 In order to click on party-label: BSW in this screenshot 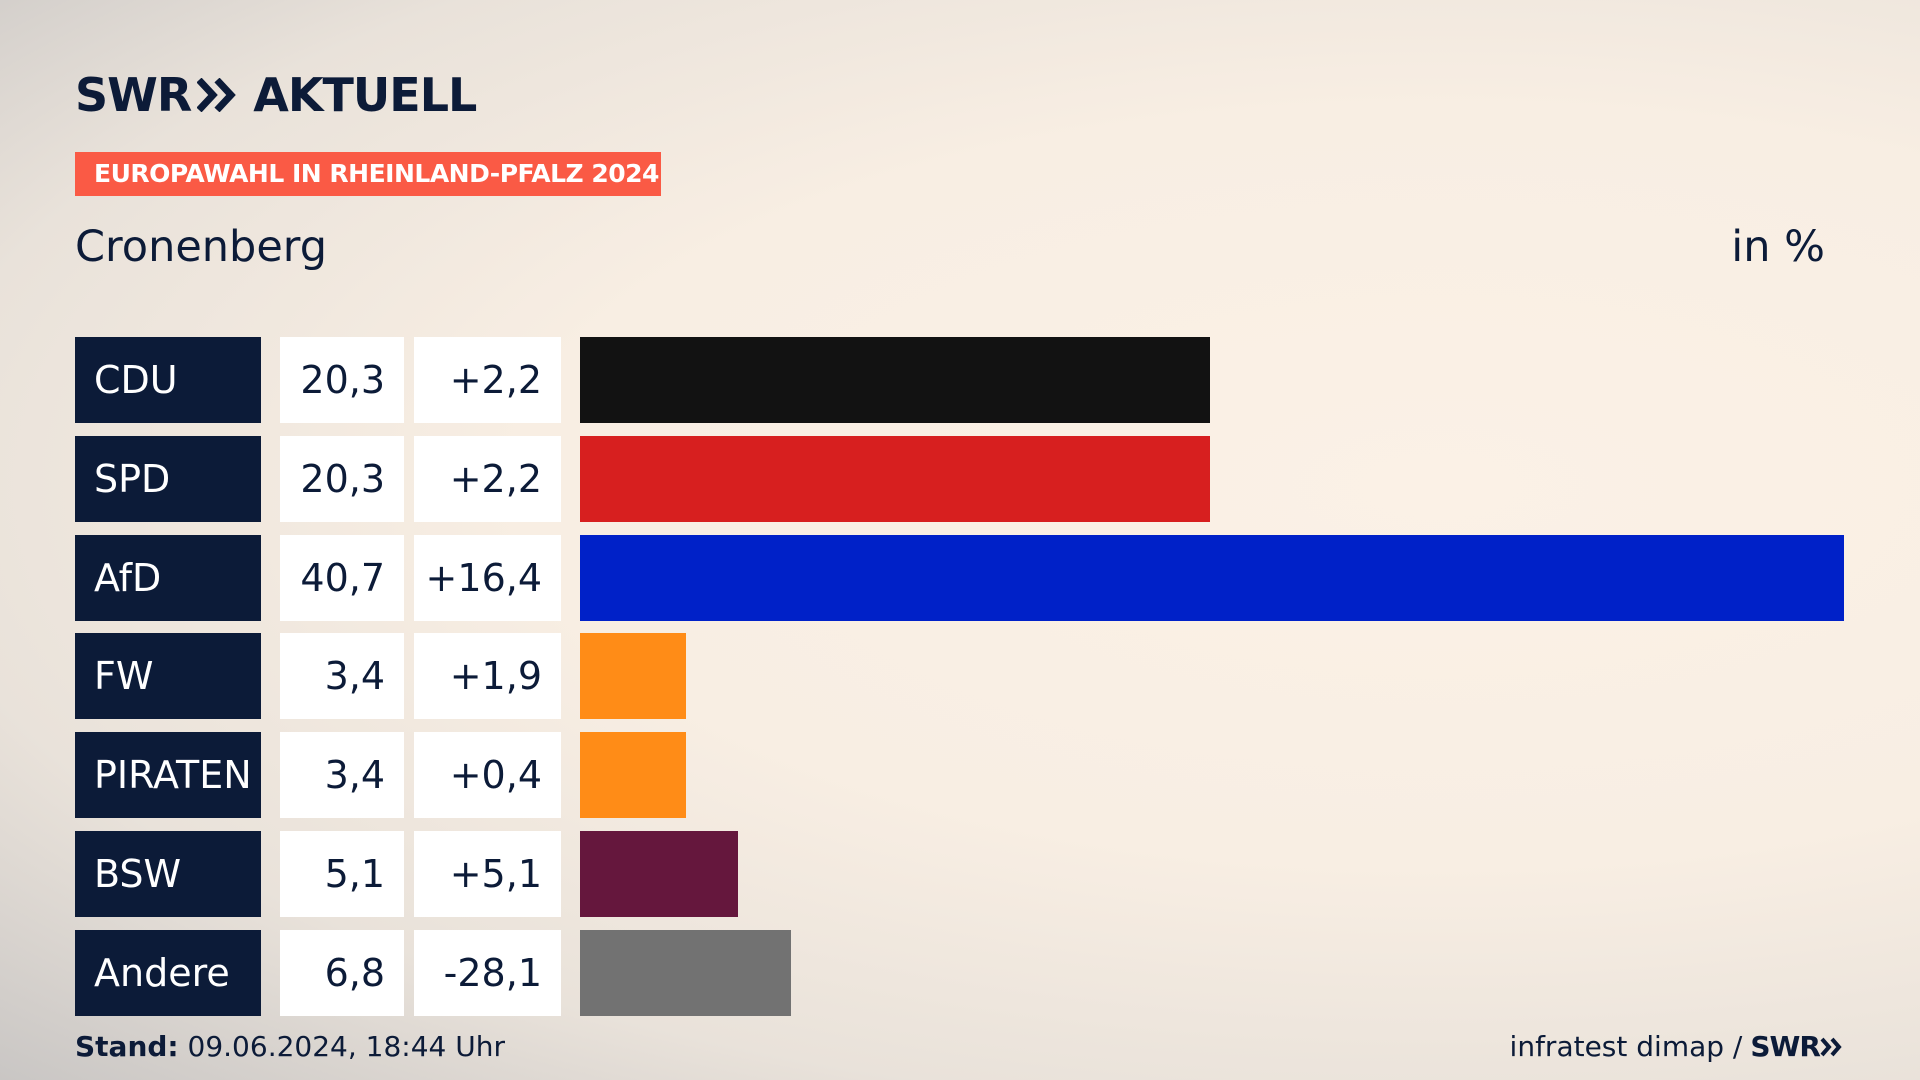, I will do `click(168, 874)`.